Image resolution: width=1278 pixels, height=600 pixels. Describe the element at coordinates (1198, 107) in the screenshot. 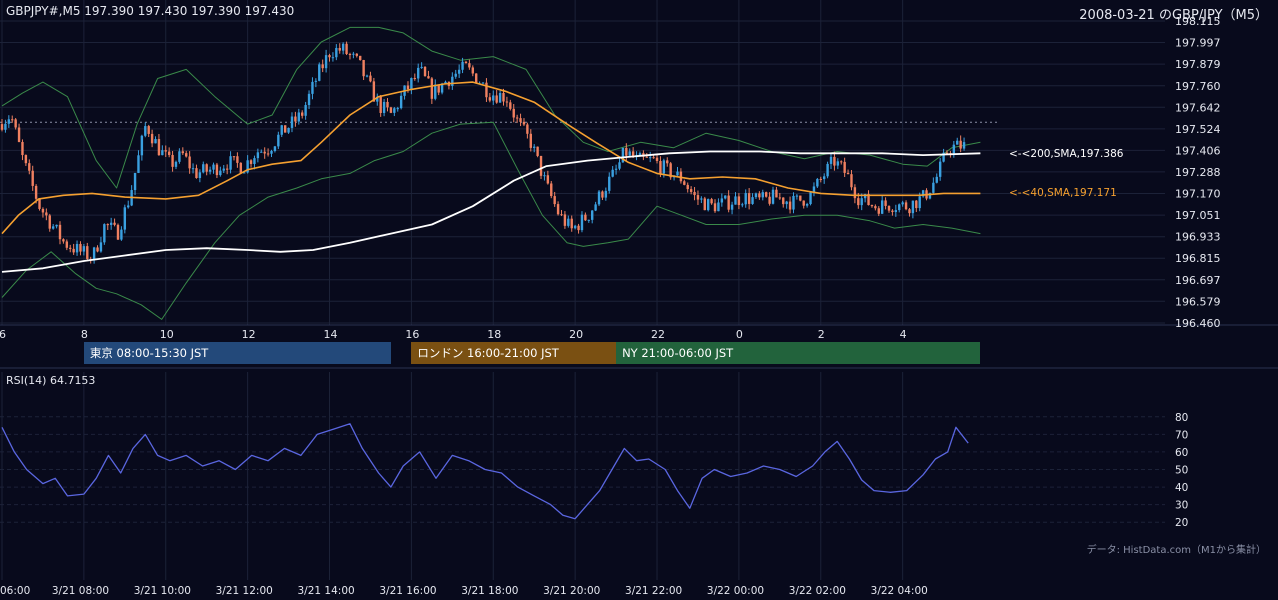

I see `price-tick-label: 197.642` at that location.